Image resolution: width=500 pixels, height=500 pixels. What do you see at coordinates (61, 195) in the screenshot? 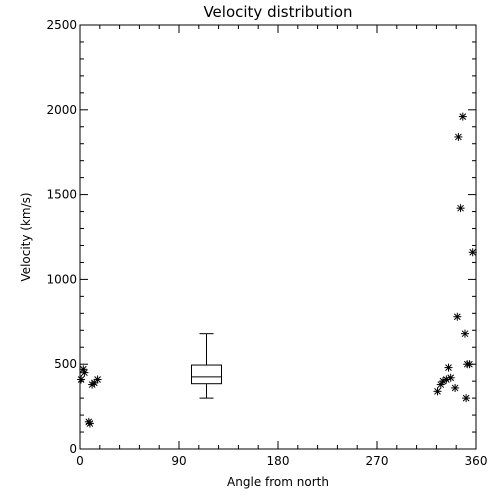
I see `y-tick-label: 1500` at bounding box center [61, 195].